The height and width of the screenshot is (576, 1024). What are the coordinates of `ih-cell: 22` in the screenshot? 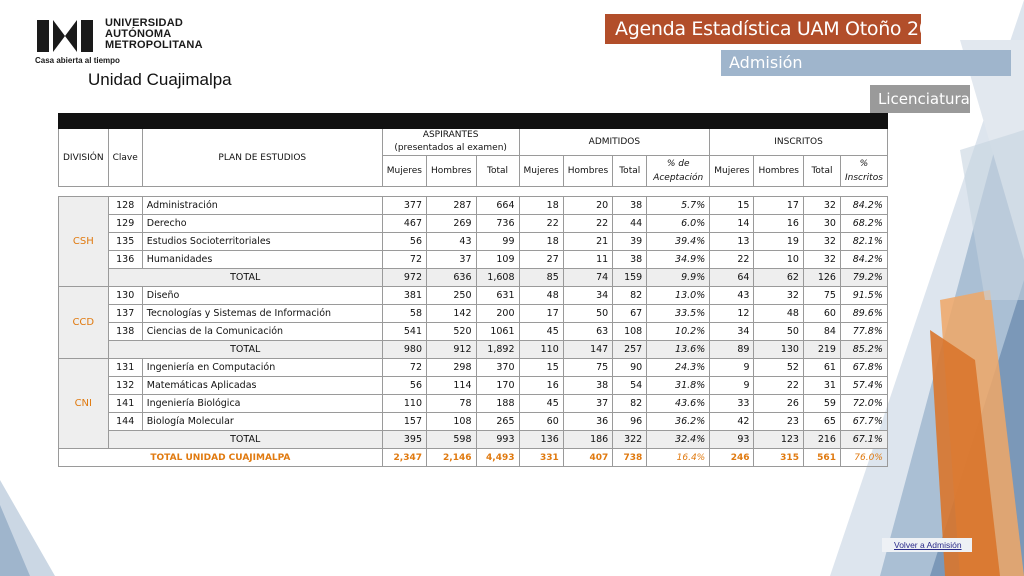 It's located at (778, 385).